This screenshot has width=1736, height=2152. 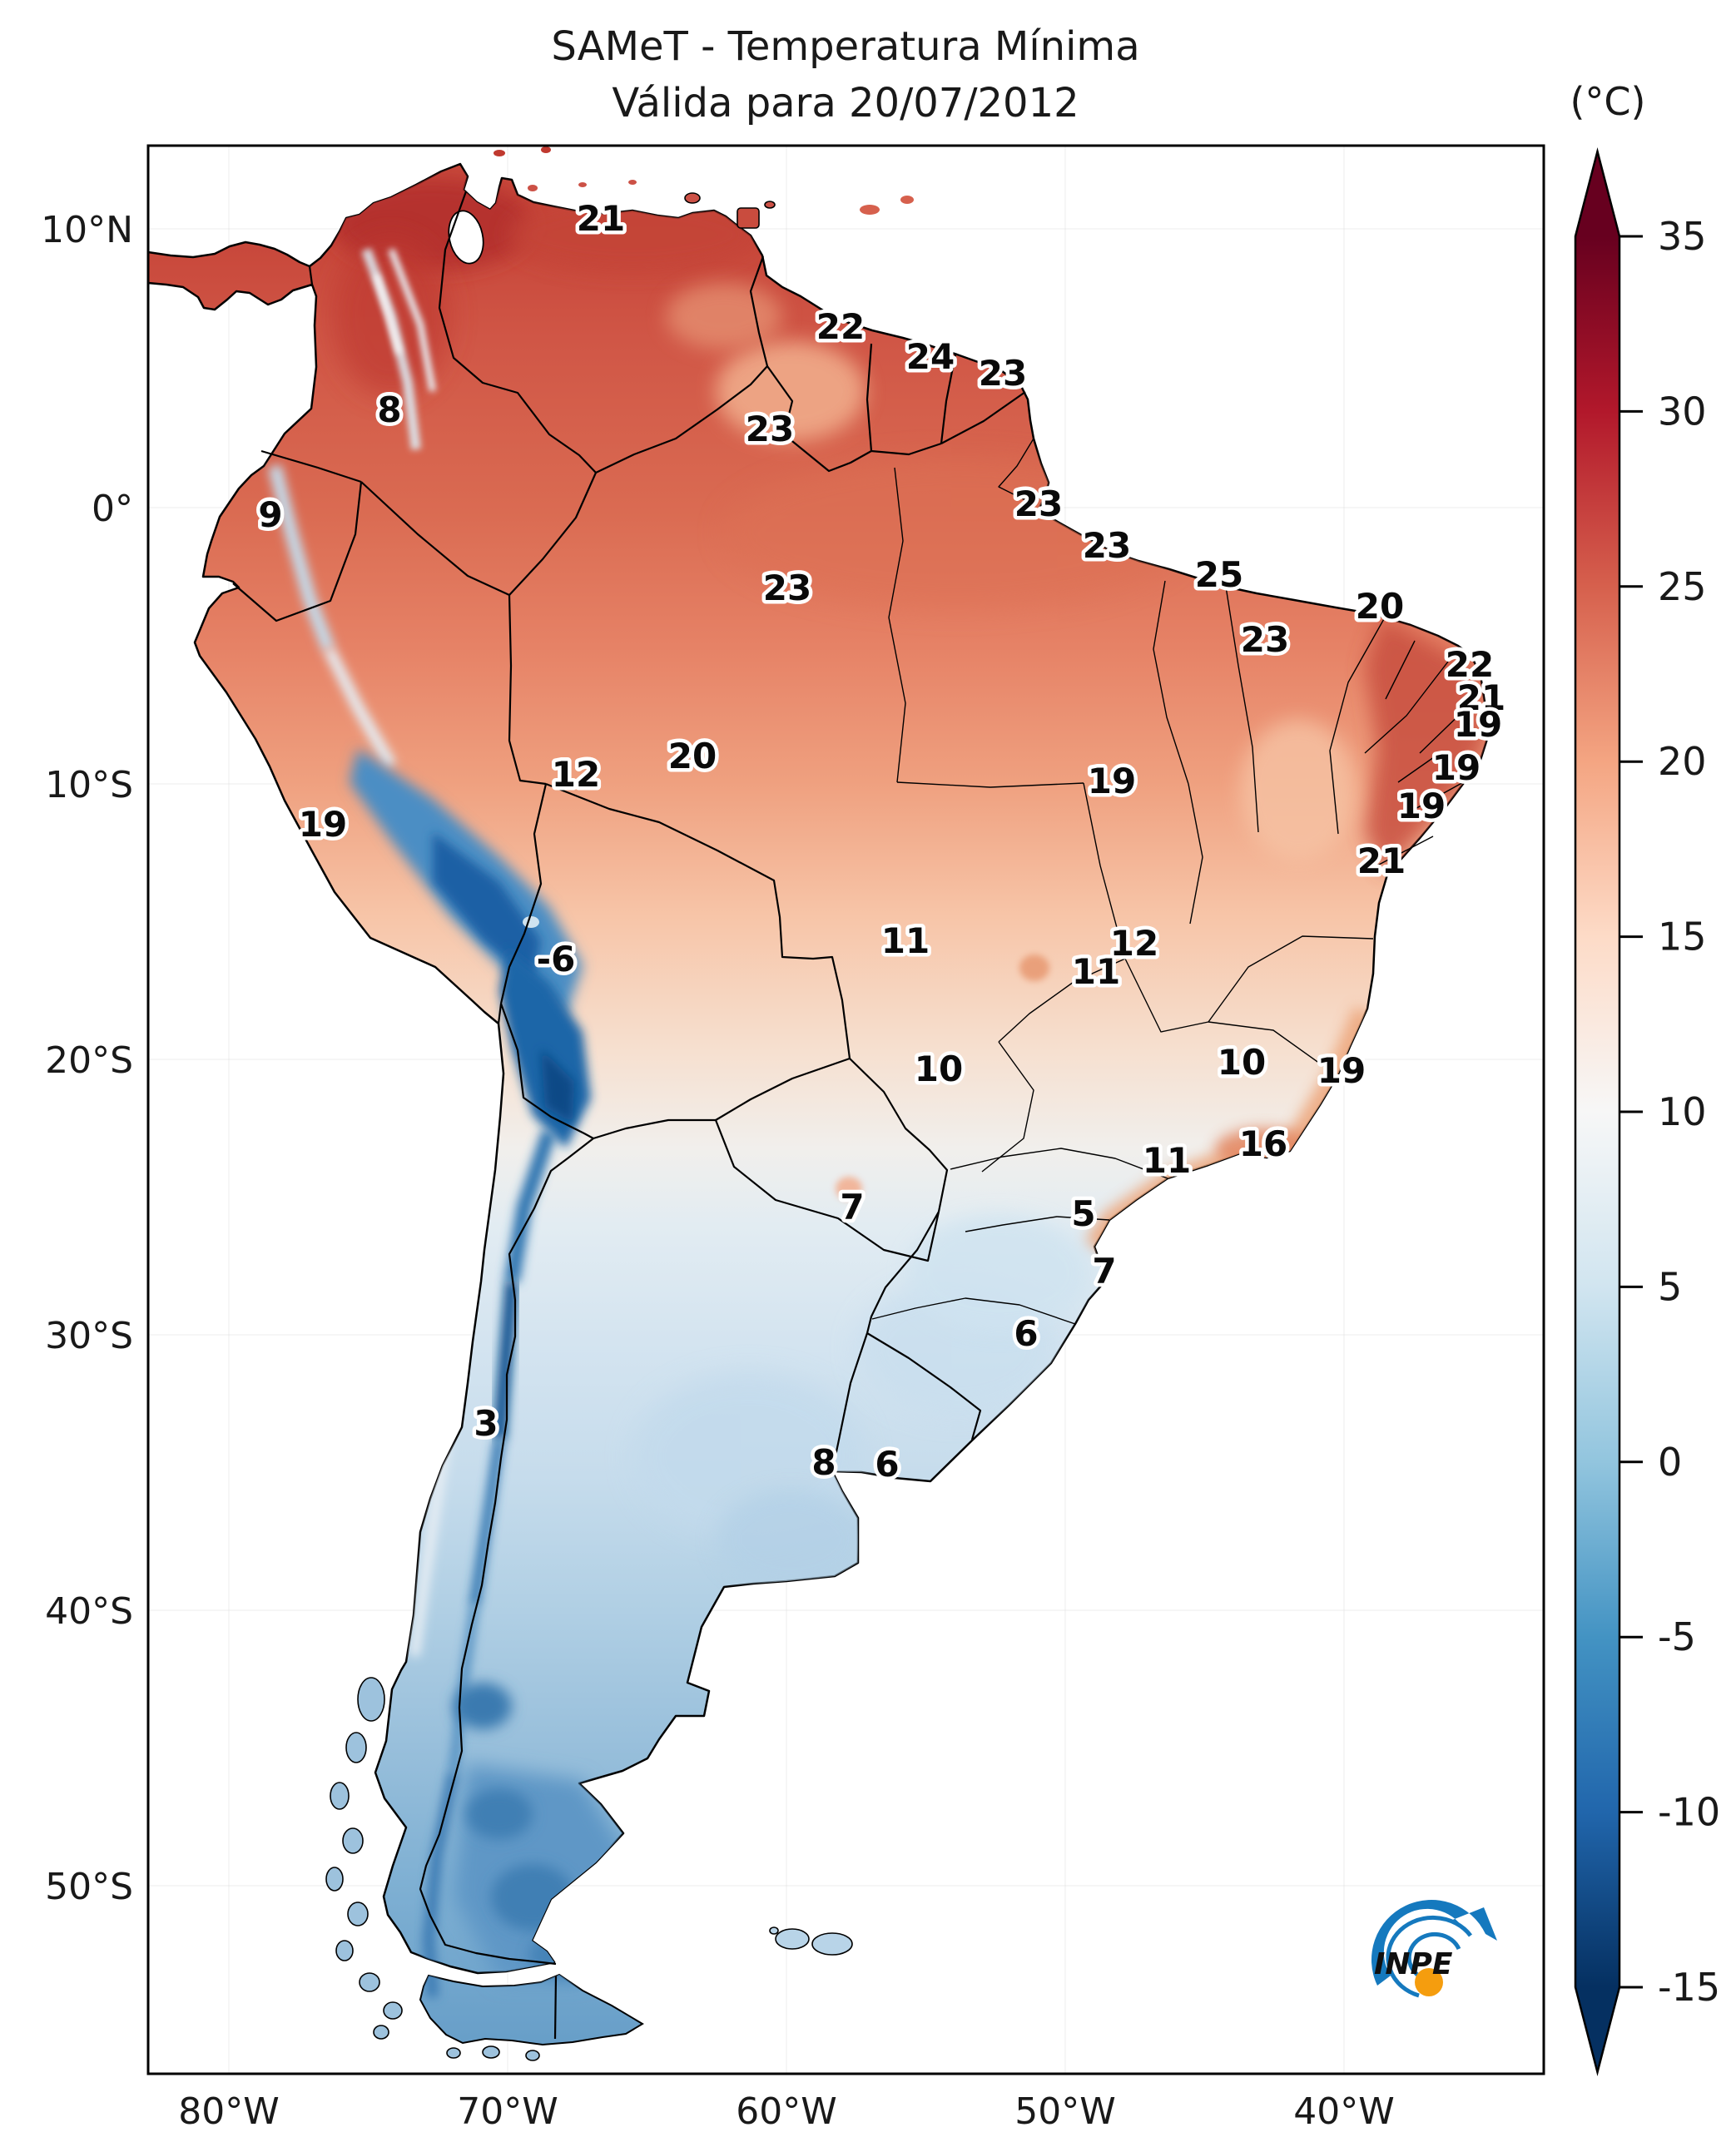 What do you see at coordinates (229, 2111) in the screenshot?
I see `longitude-tick-label: 80°W` at bounding box center [229, 2111].